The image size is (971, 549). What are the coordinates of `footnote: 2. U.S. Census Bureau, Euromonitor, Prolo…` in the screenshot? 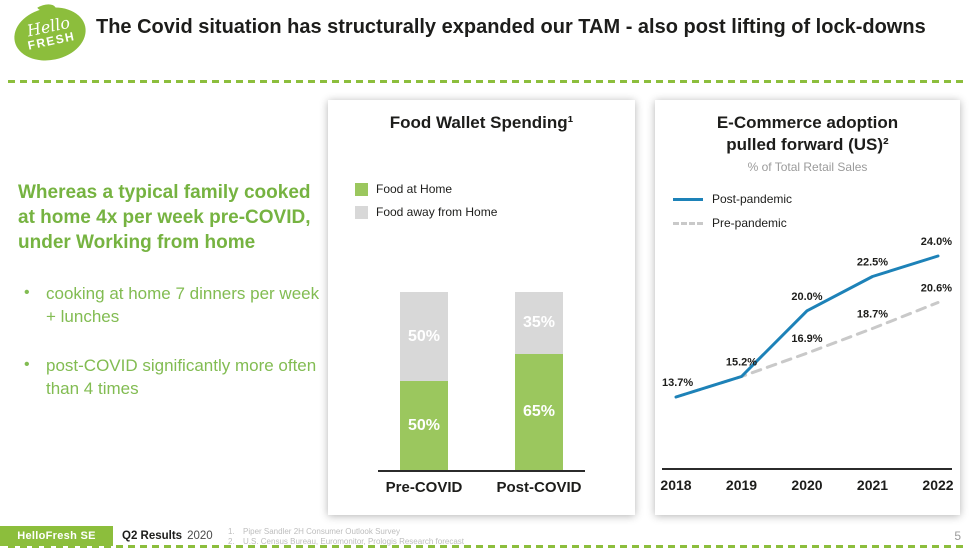 It's located at (346, 542).